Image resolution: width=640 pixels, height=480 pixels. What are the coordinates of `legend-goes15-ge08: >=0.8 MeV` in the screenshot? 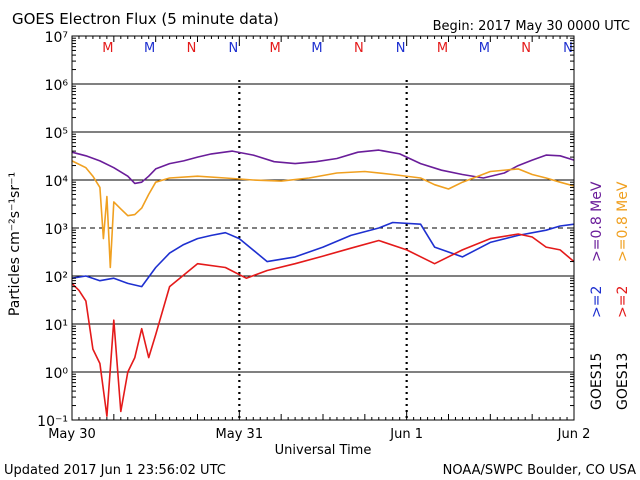 It's located at (597, 221).